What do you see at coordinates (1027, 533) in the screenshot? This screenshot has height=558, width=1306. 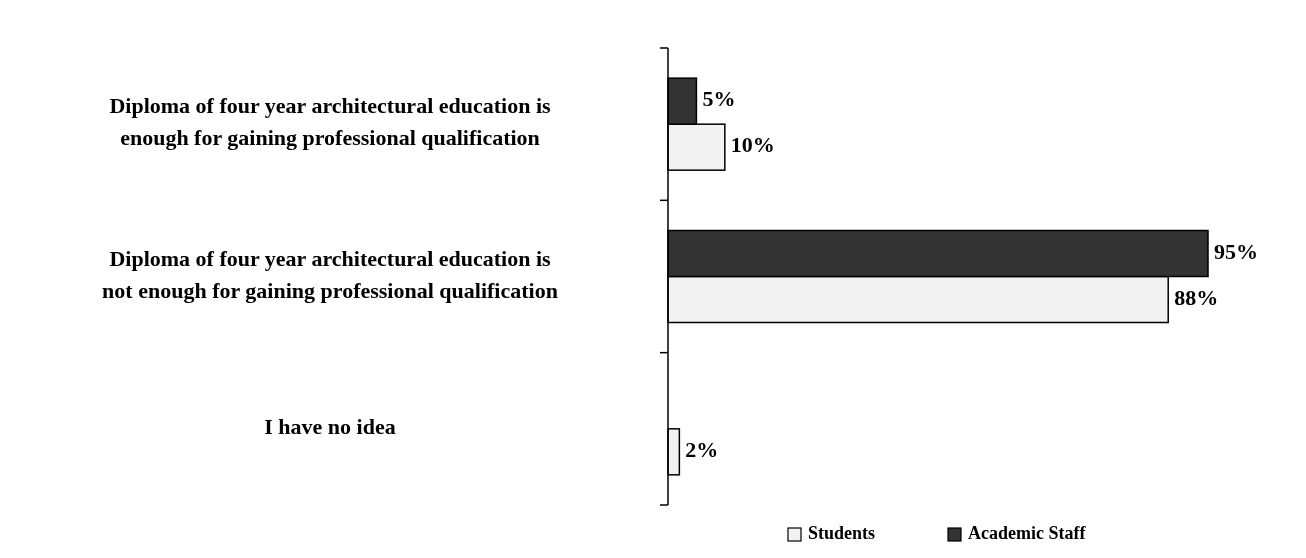 I see `legend-label: Academic Staff` at bounding box center [1027, 533].